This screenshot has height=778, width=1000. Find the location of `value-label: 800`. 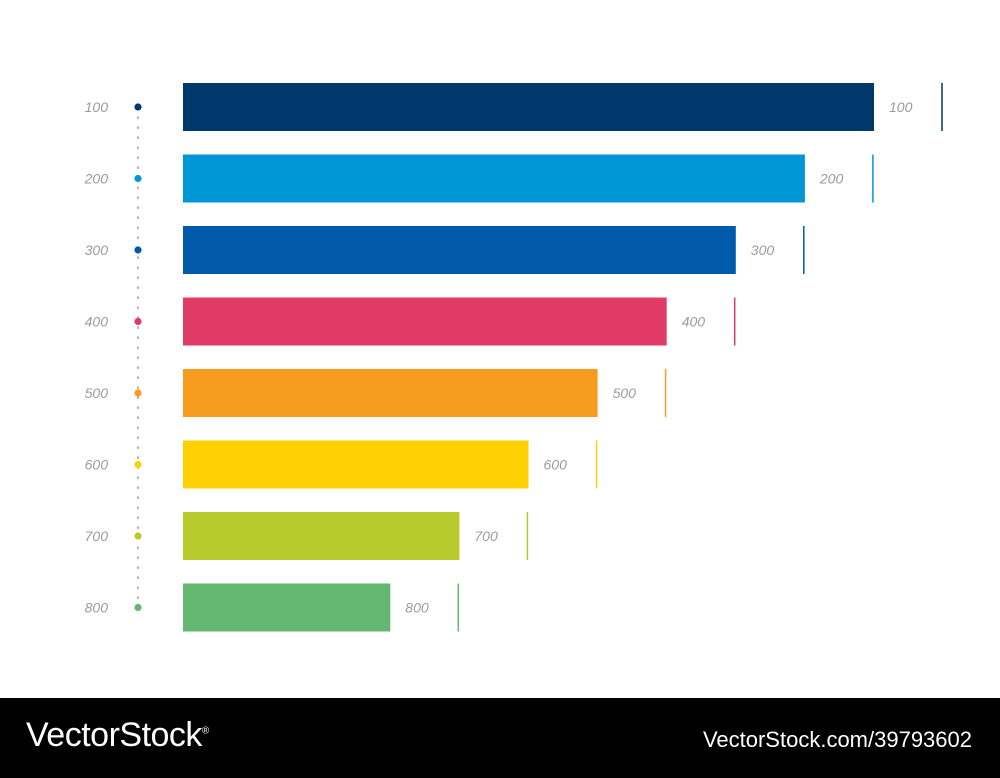

value-label: 800 is located at coordinates (417, 608).